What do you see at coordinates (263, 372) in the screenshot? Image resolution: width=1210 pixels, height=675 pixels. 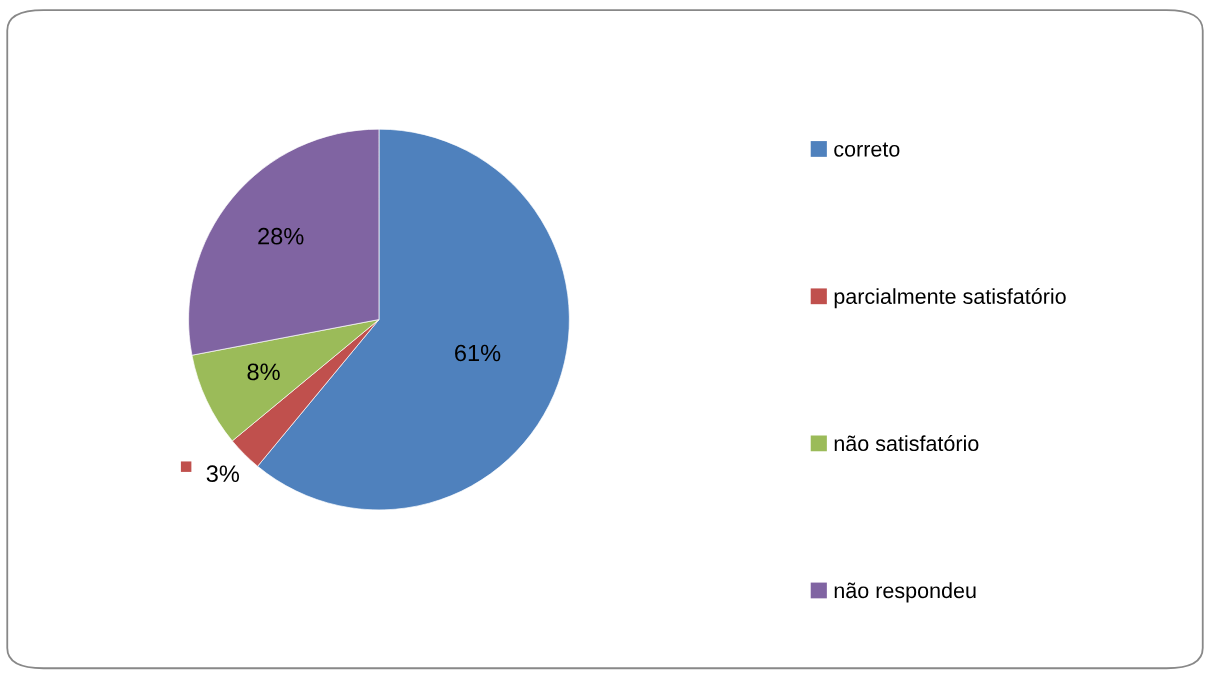 I see `data-label: 8%` at bounding box center [263, 372].